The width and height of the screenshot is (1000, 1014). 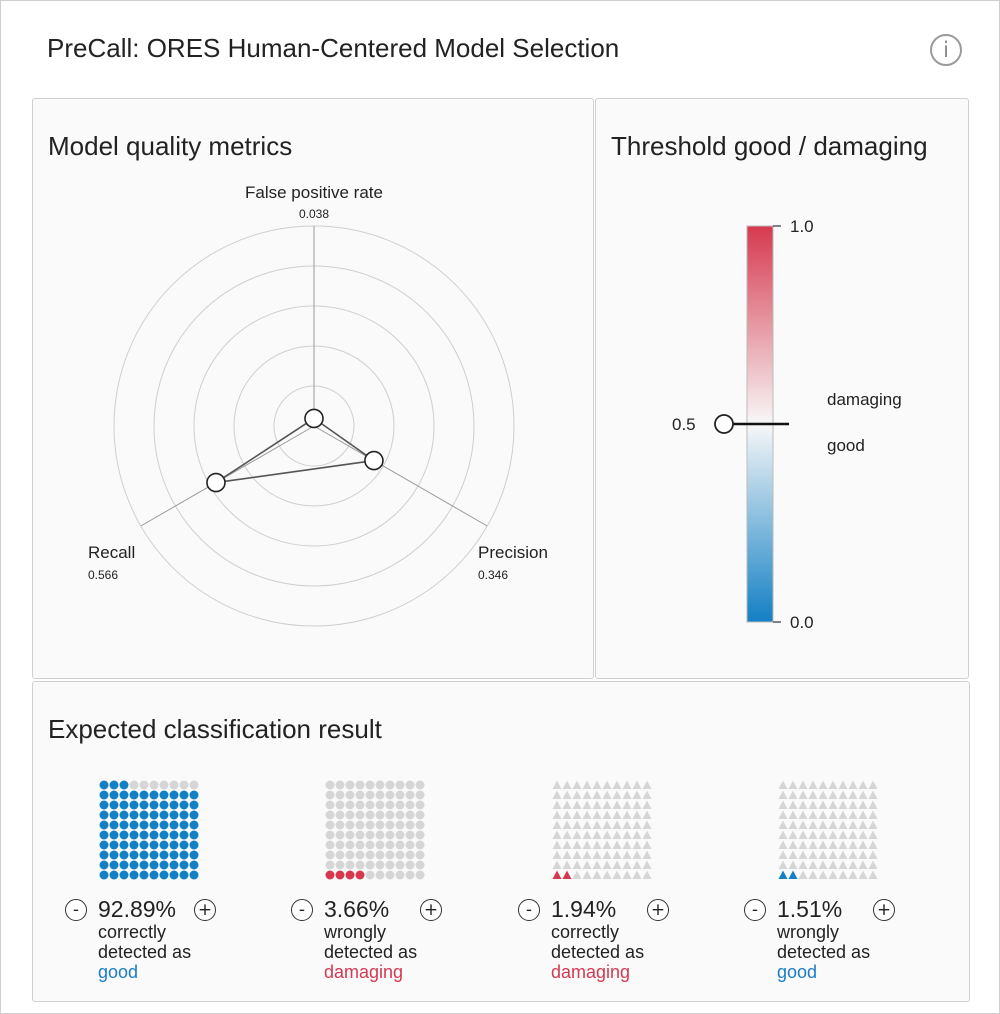 I want to click on damaging-label: damaging, so click(x=864, y=399).